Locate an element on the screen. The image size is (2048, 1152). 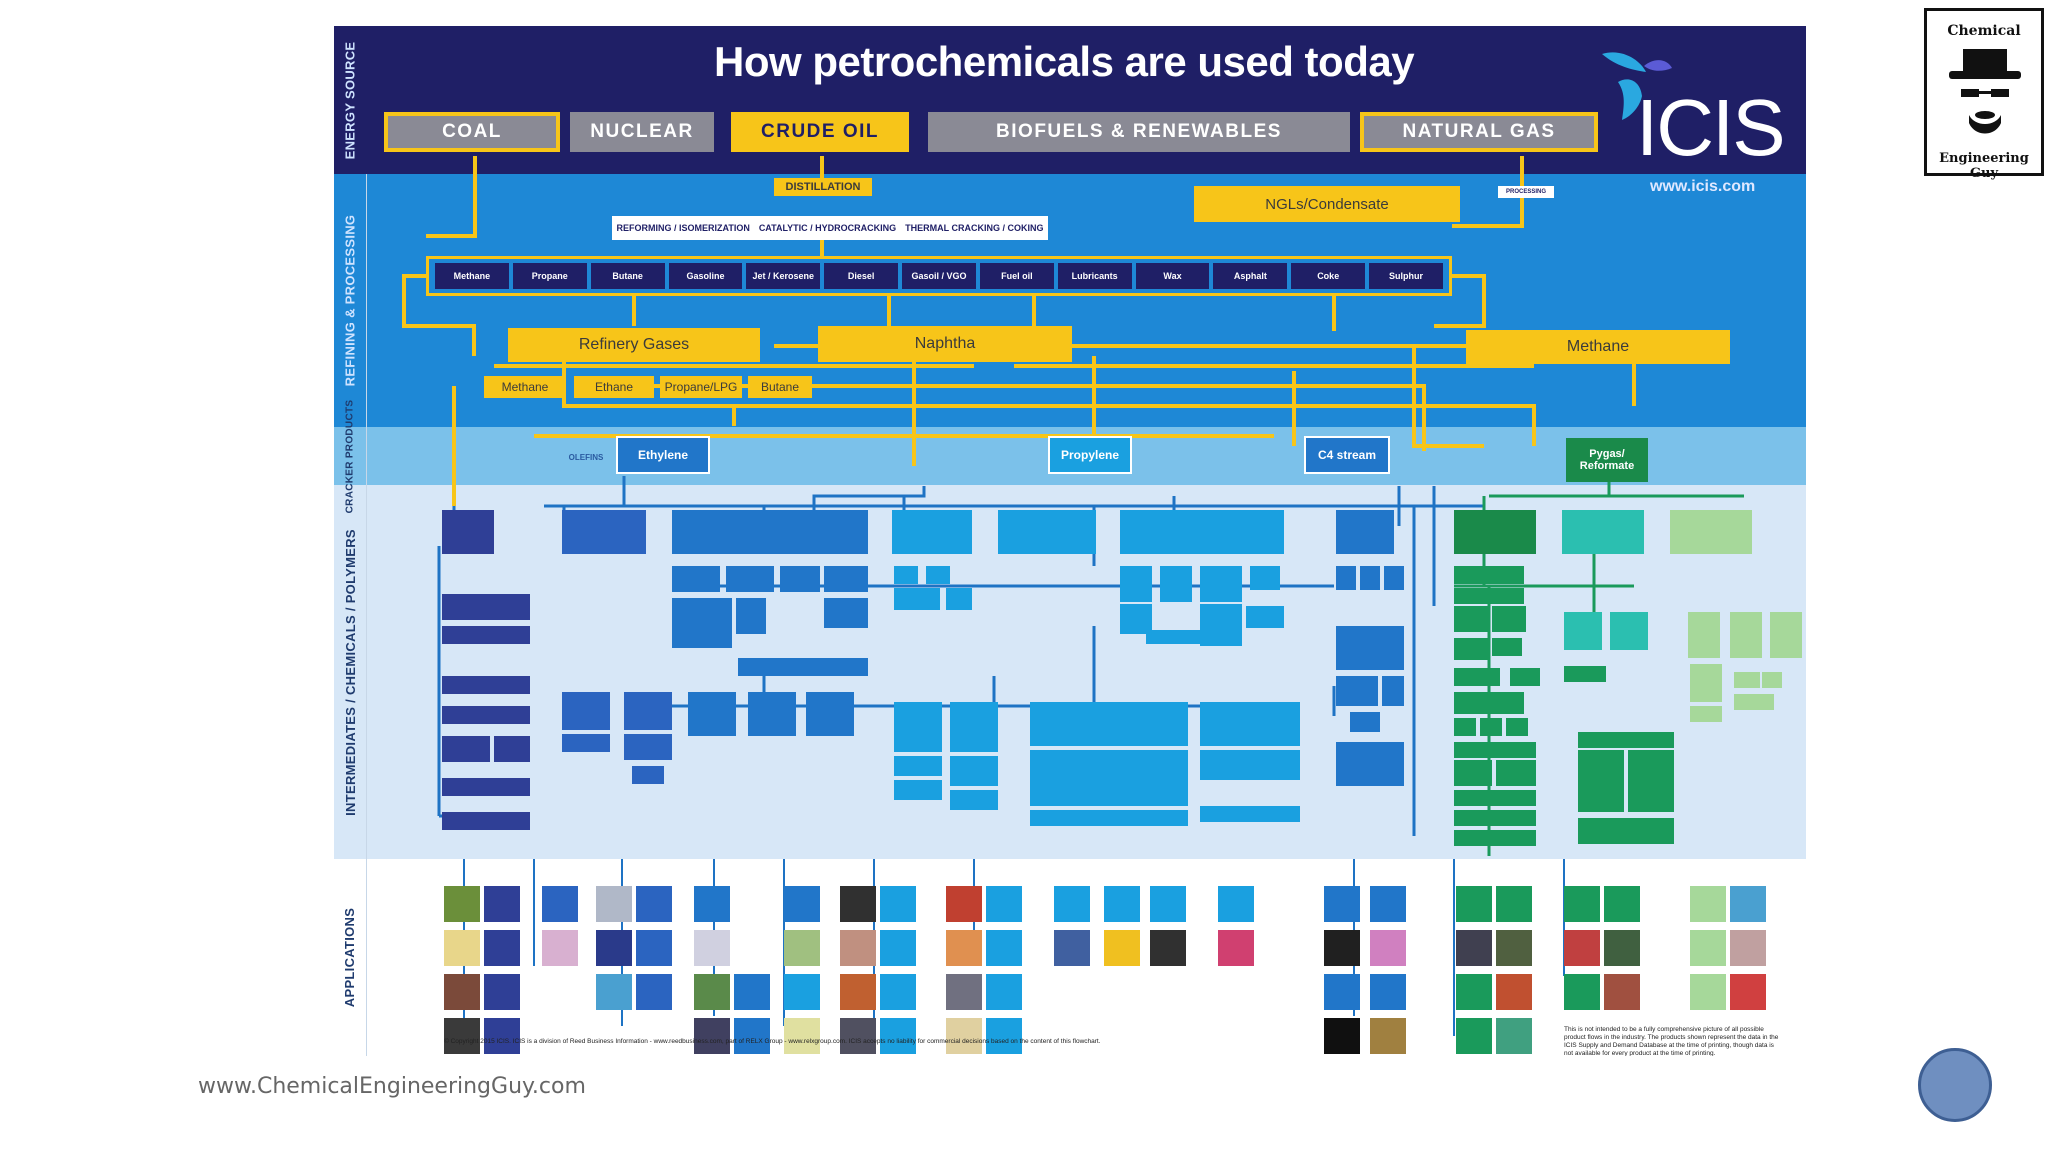
block-ethylbenzene is located at coordinates (586, 711).